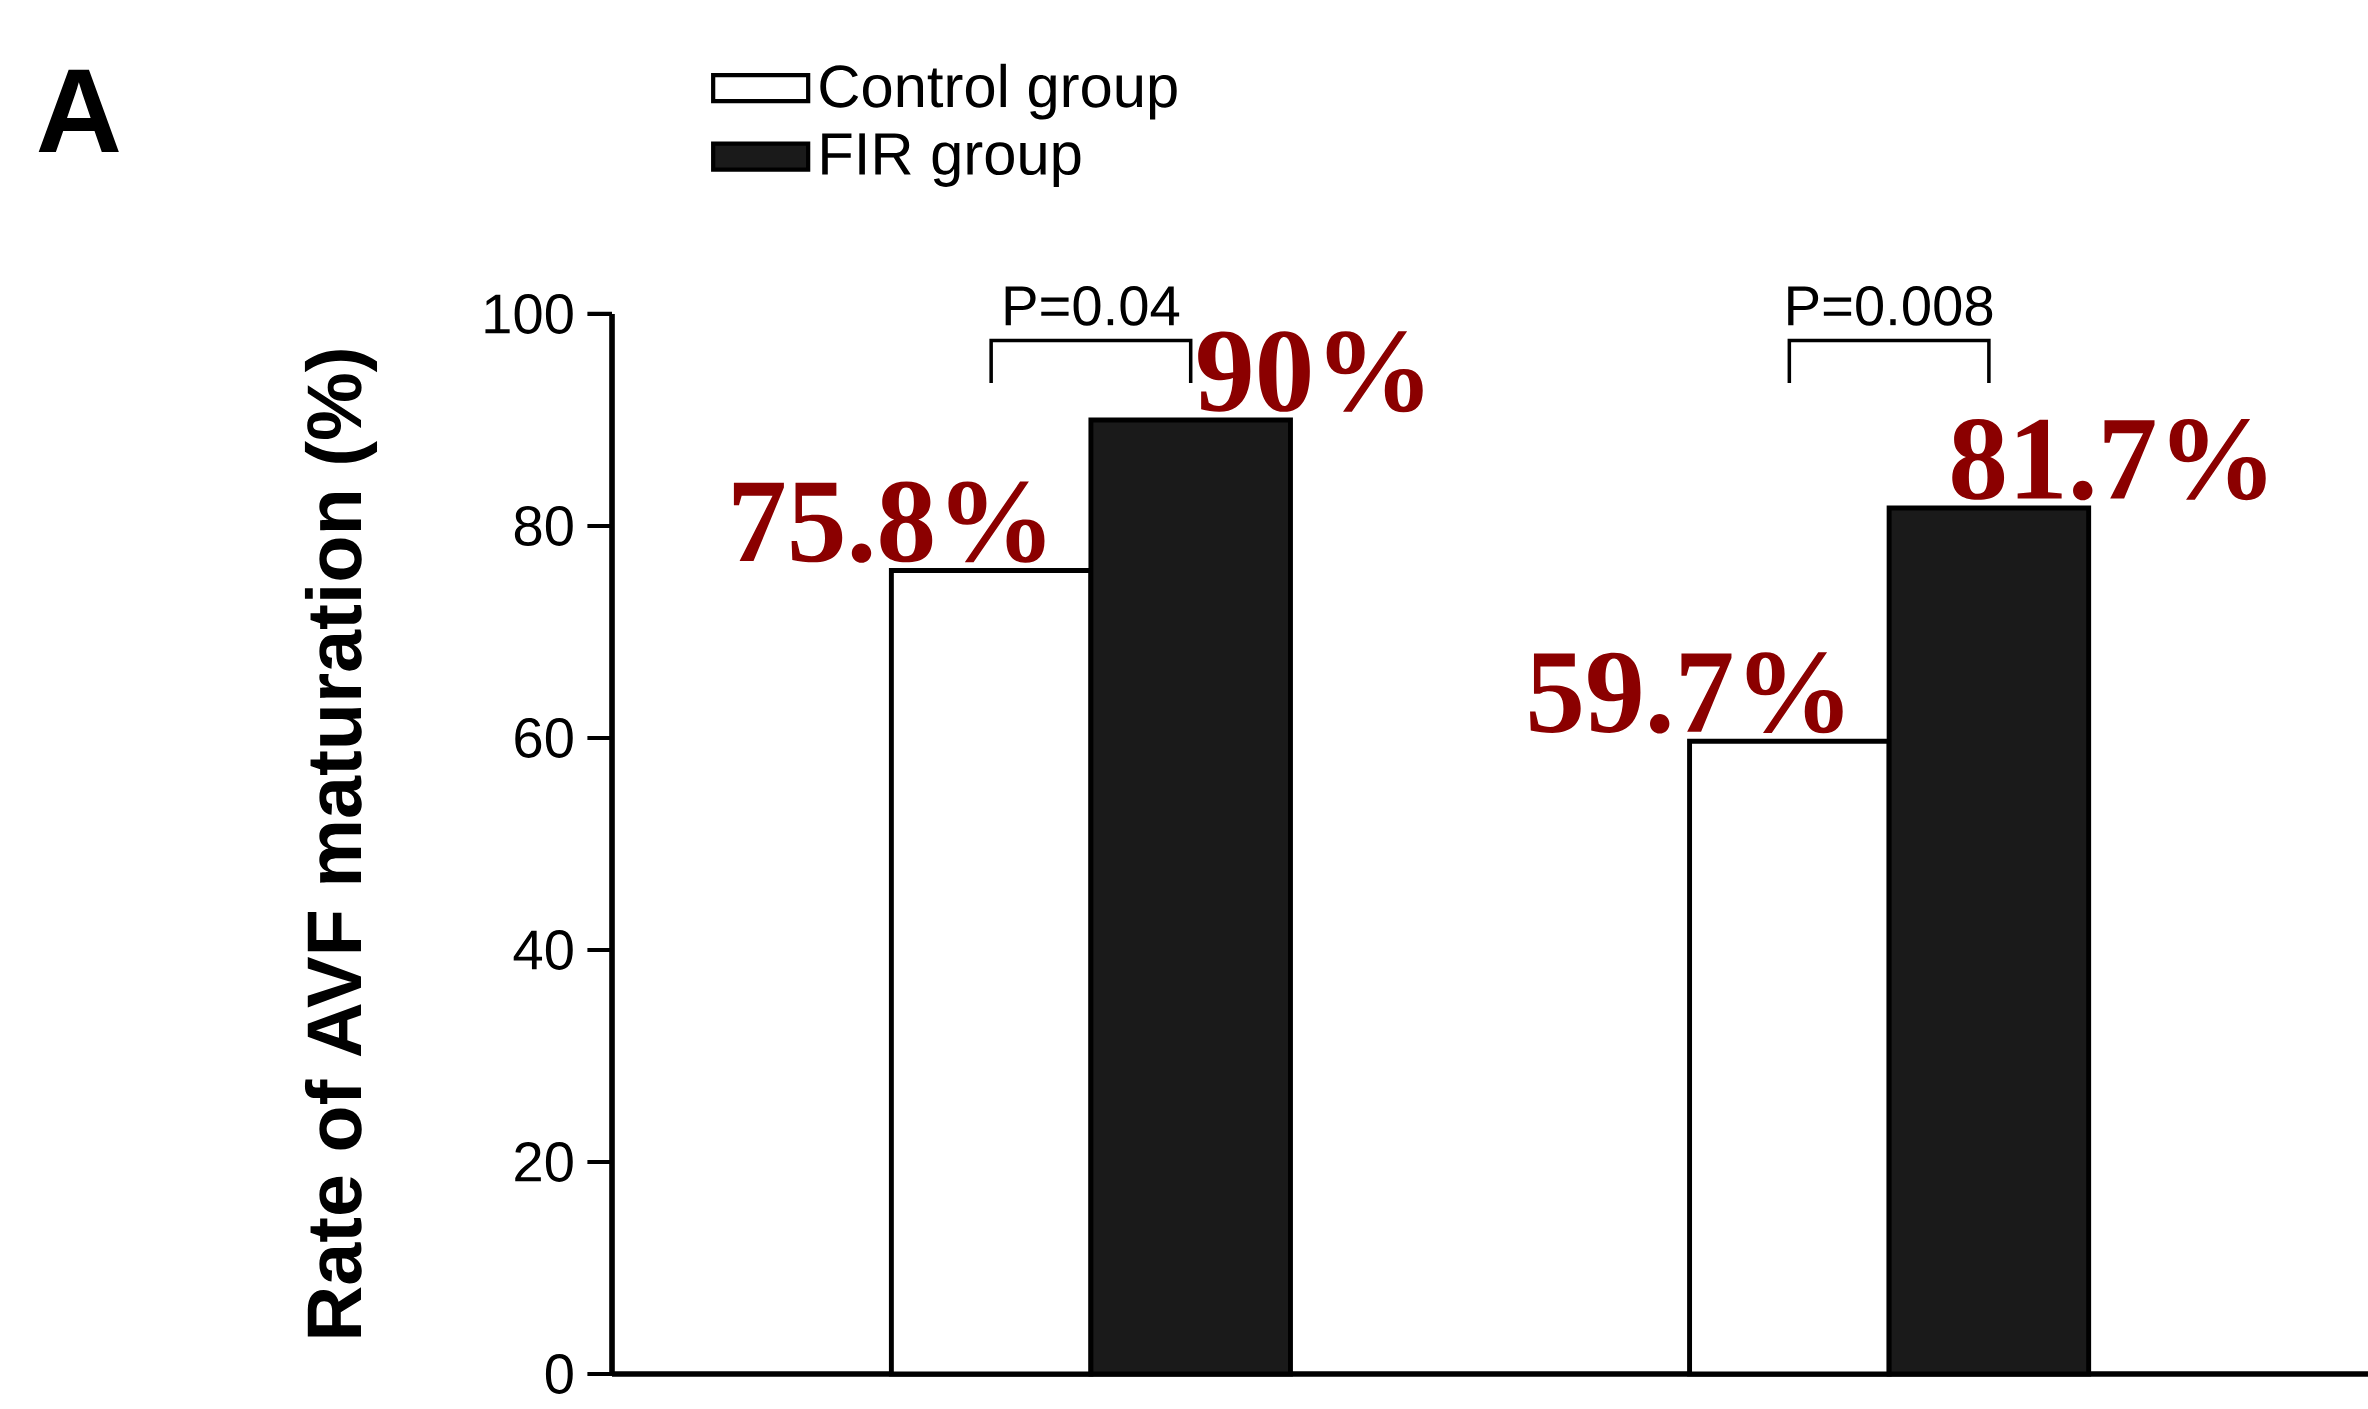 Image resolution: width=2368 pixels, height=1409 pixels. What do you see at coordinates (1890, 305) in the screenshot?
I see `annotation: P=0.008` at bounding box center [1890, 305].